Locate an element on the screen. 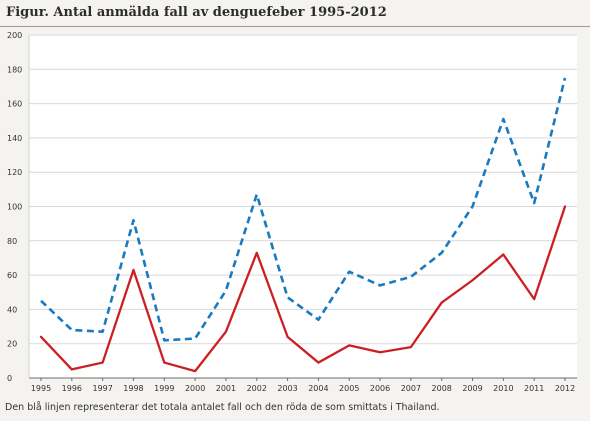  y-tick-label: 200 is located at coordinates (14, 35).